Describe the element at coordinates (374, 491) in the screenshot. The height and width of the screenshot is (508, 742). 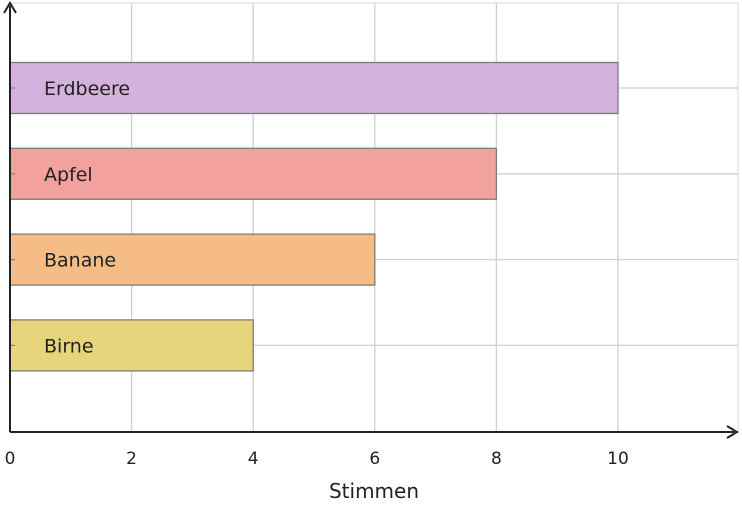
I see `x-axis-title: Stimmen` at that location.